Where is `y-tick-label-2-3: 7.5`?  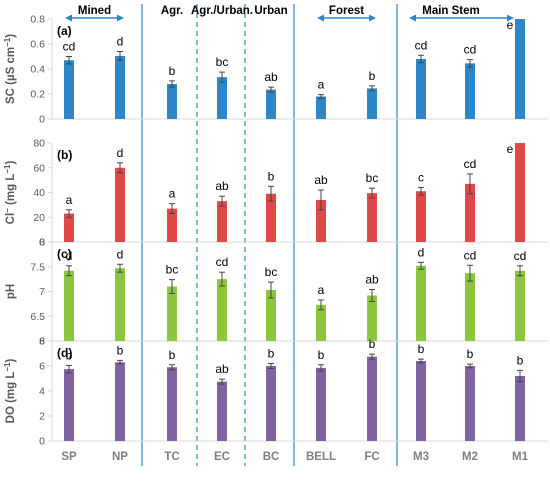
y-tick-label-2-3: 7.5 is located at coordinates (37, 267).